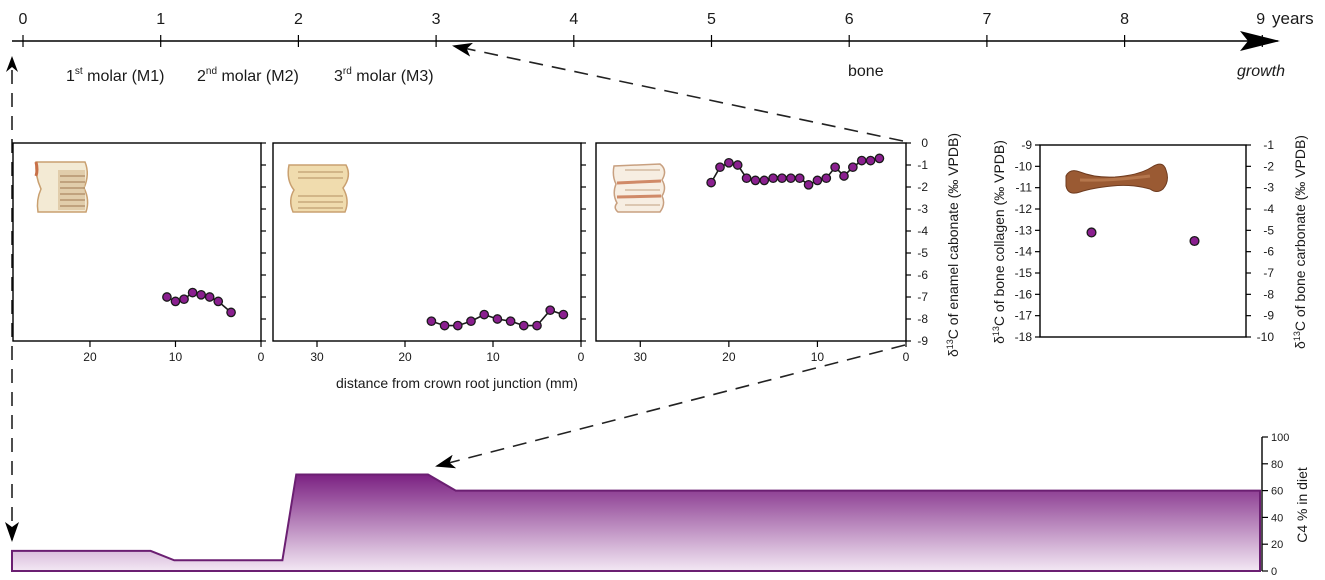 The height and width of the screenshot is (580, 1325). What do you see at coordinates (922, 253) in the screenshot?
I see `y-tick-label: -5` at bounding box center [922, 253].